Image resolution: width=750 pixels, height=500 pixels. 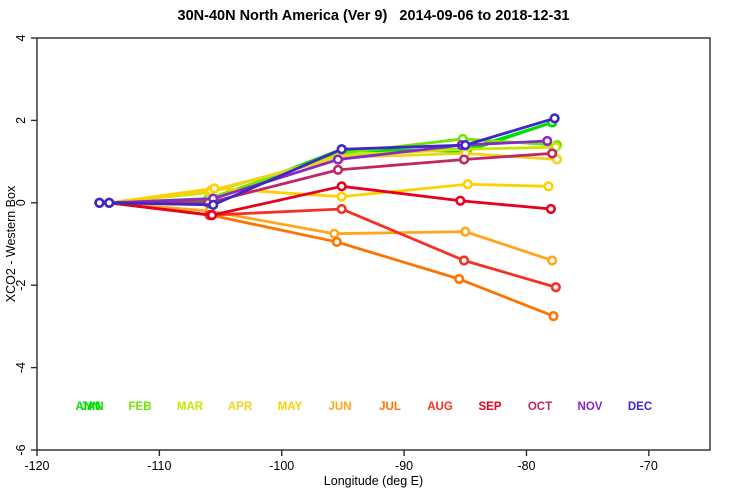 What do you see at coordinates (281, 466) in the screenshot?
I see `x-tick-label: -100` at bounding box center [281, 466].